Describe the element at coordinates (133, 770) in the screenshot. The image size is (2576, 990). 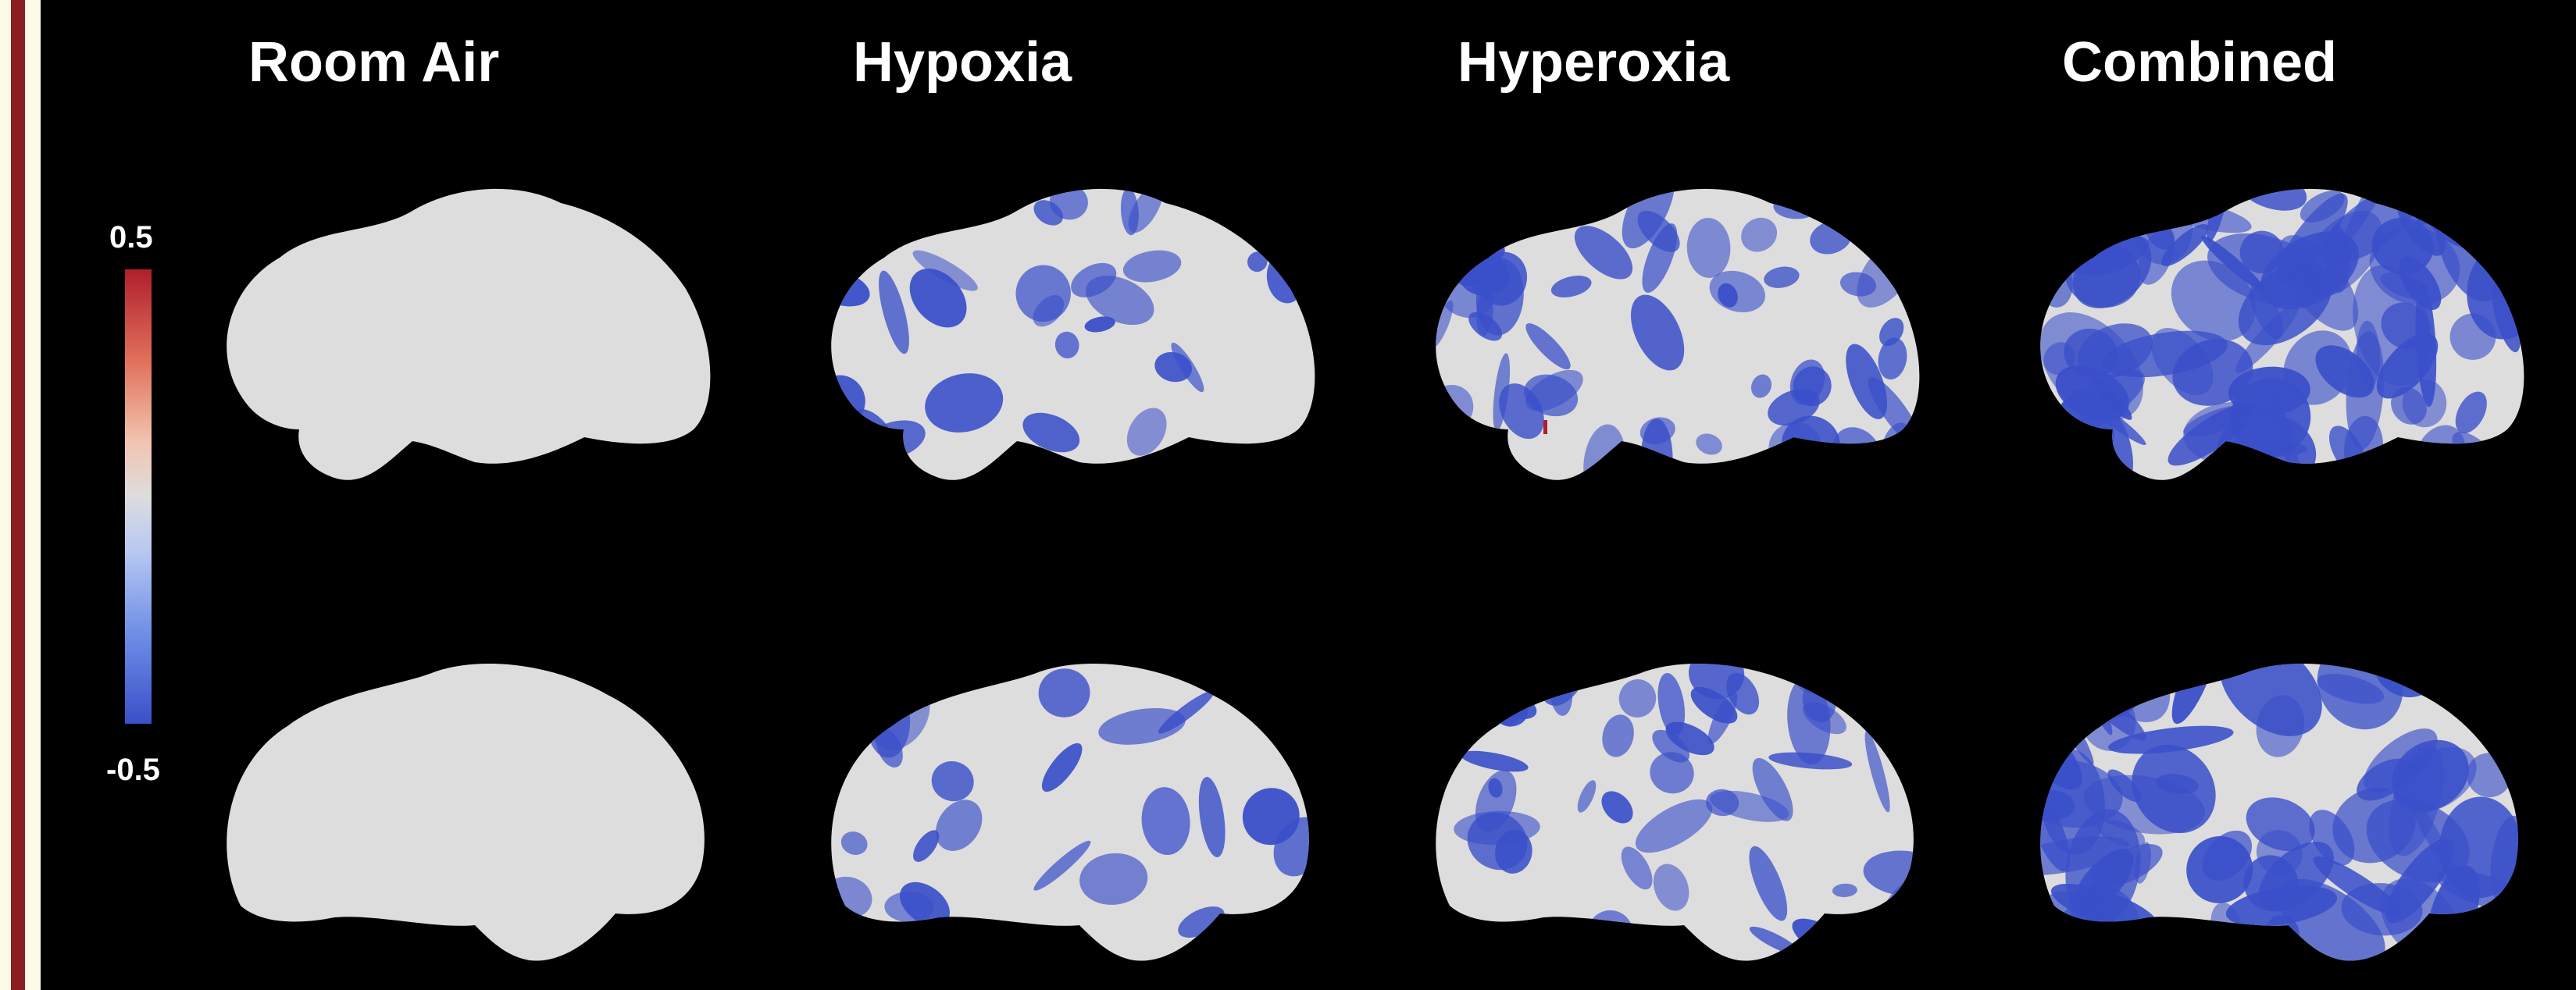
I see `colorbar-min-label: -0.5` at that location.